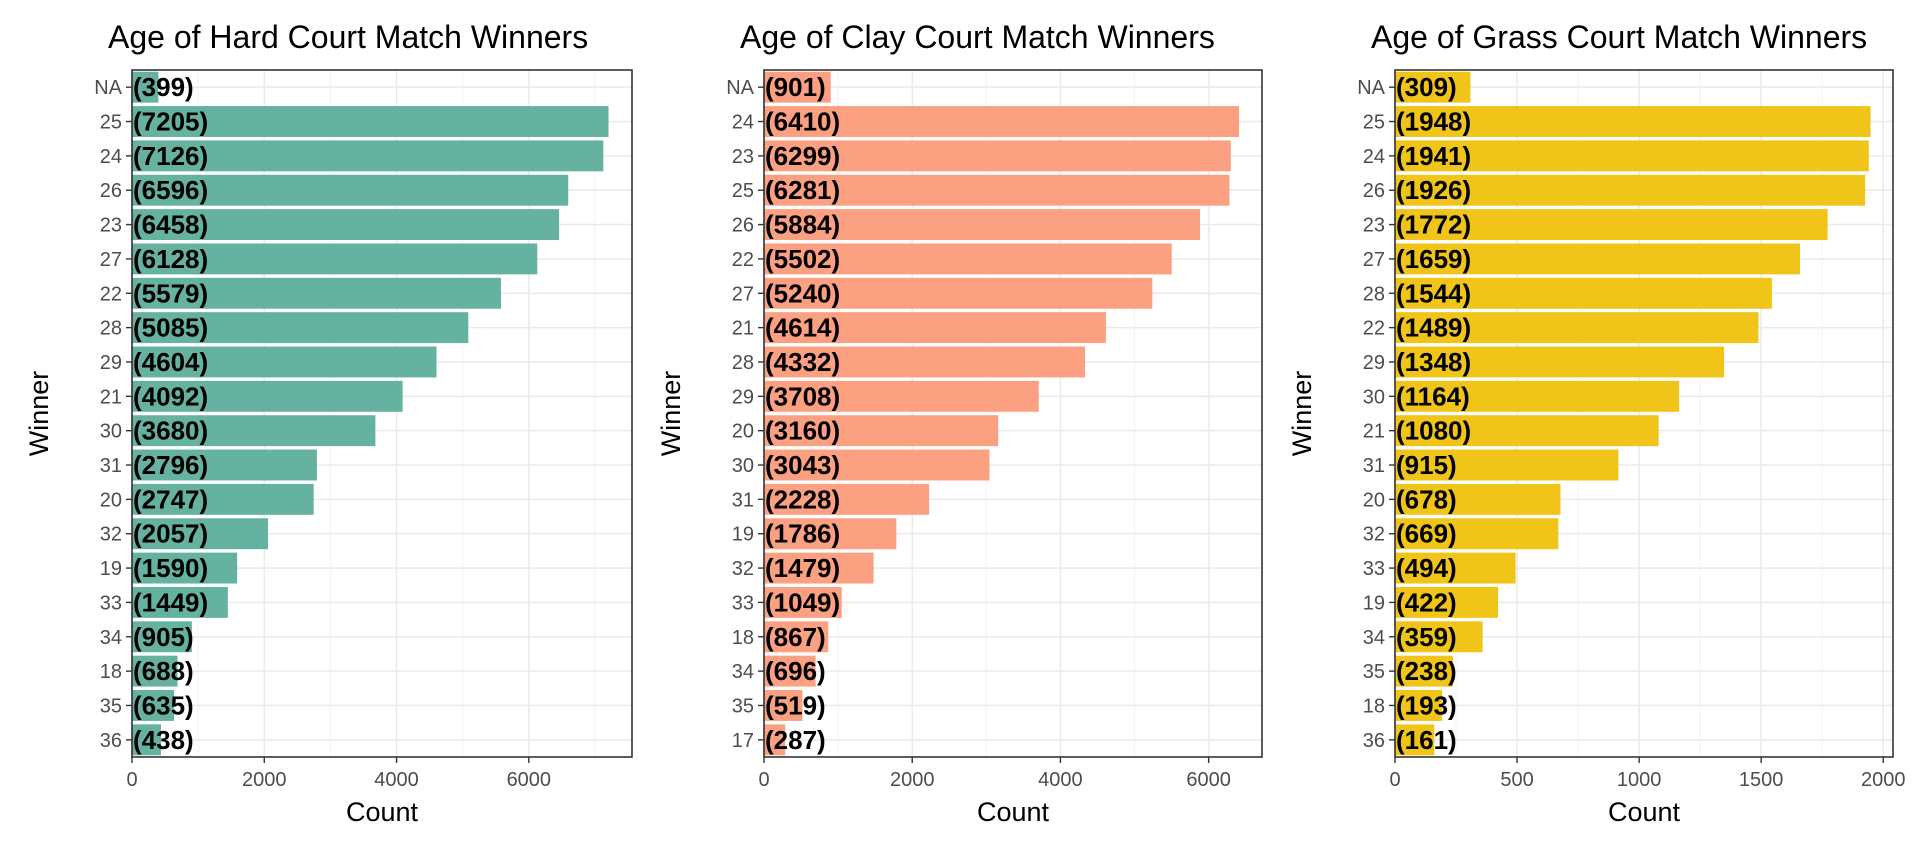  I want to click on data-label-24: (6410), so click(802, 122).